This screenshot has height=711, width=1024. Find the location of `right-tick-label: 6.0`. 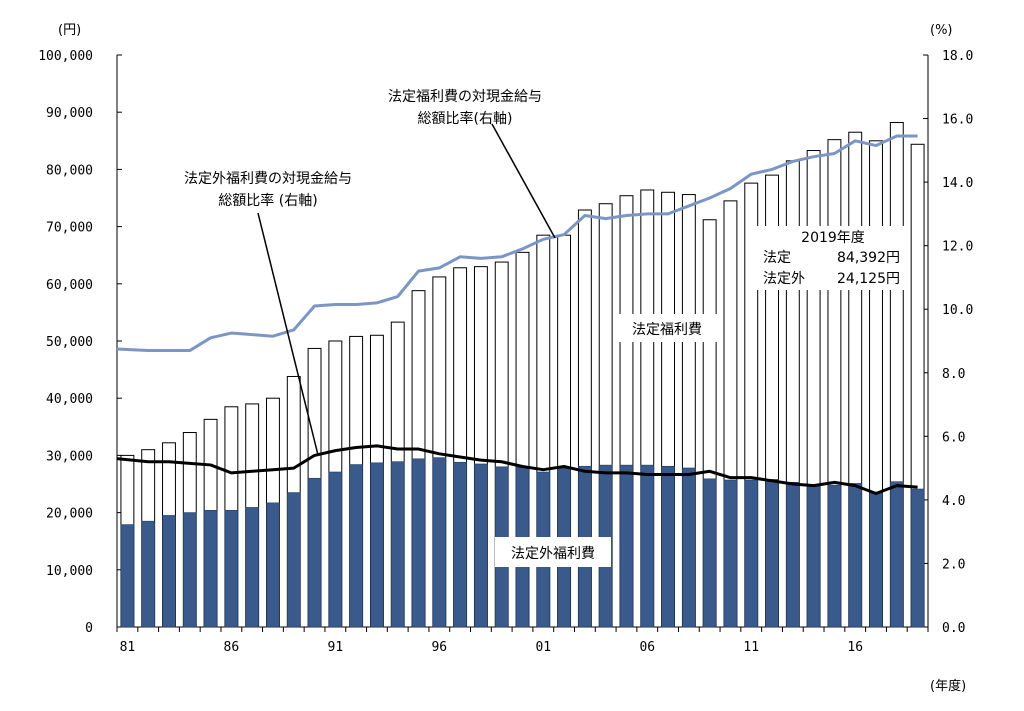

right-tick-label: 6.0 is located at coordinates (953, 437).